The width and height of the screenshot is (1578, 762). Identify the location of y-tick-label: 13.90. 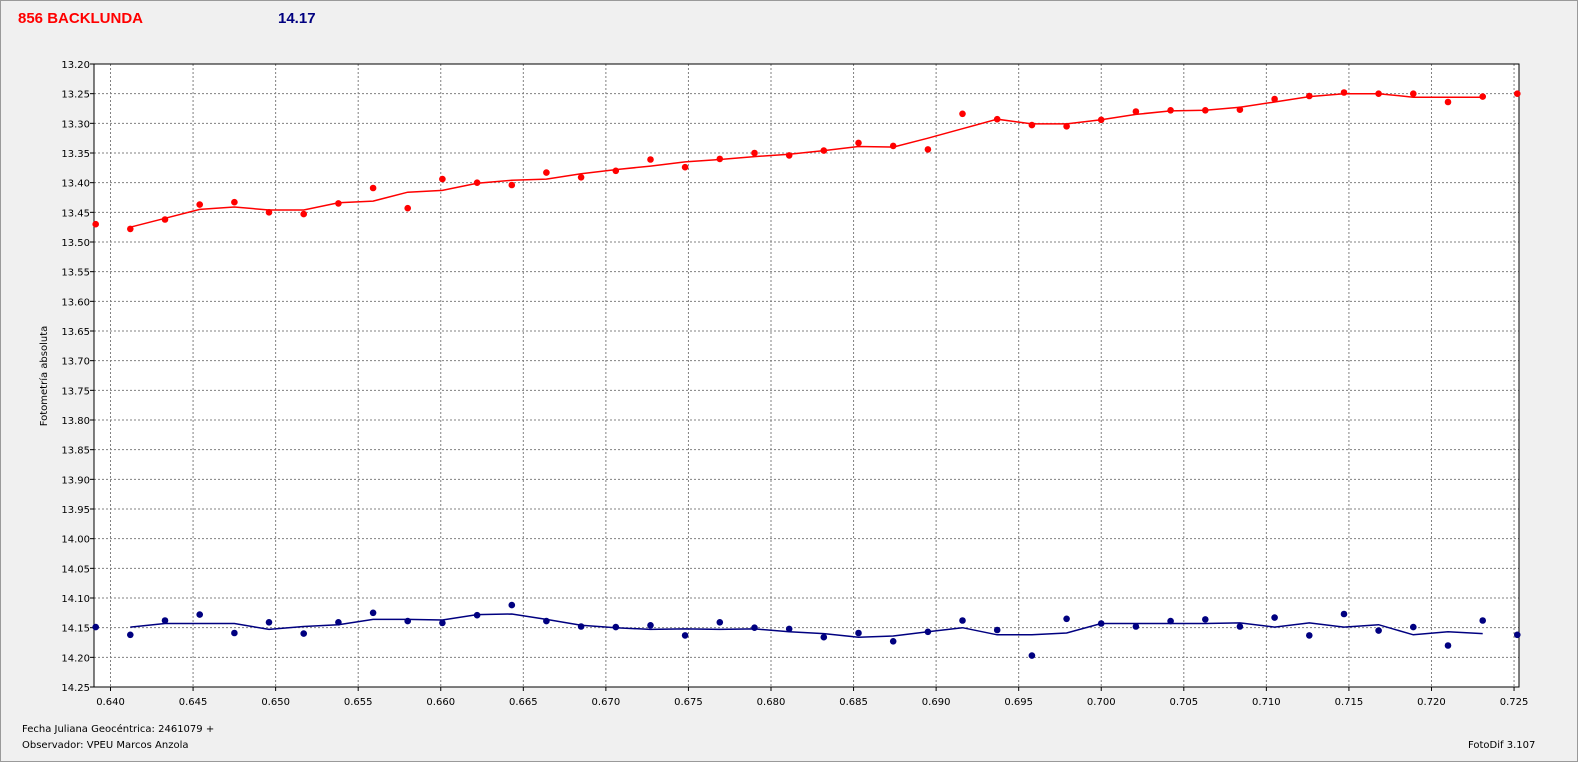
(75, 480).